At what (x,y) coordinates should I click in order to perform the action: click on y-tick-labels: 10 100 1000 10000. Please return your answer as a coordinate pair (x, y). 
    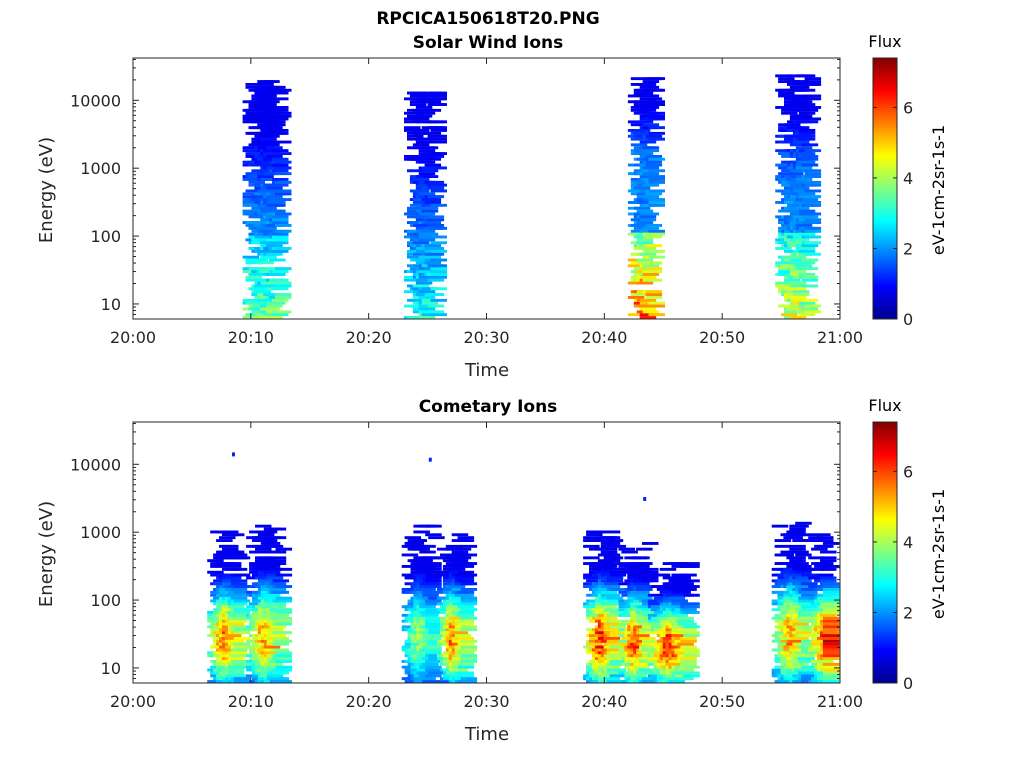
    Looking at the image, I should click on (95, 566).